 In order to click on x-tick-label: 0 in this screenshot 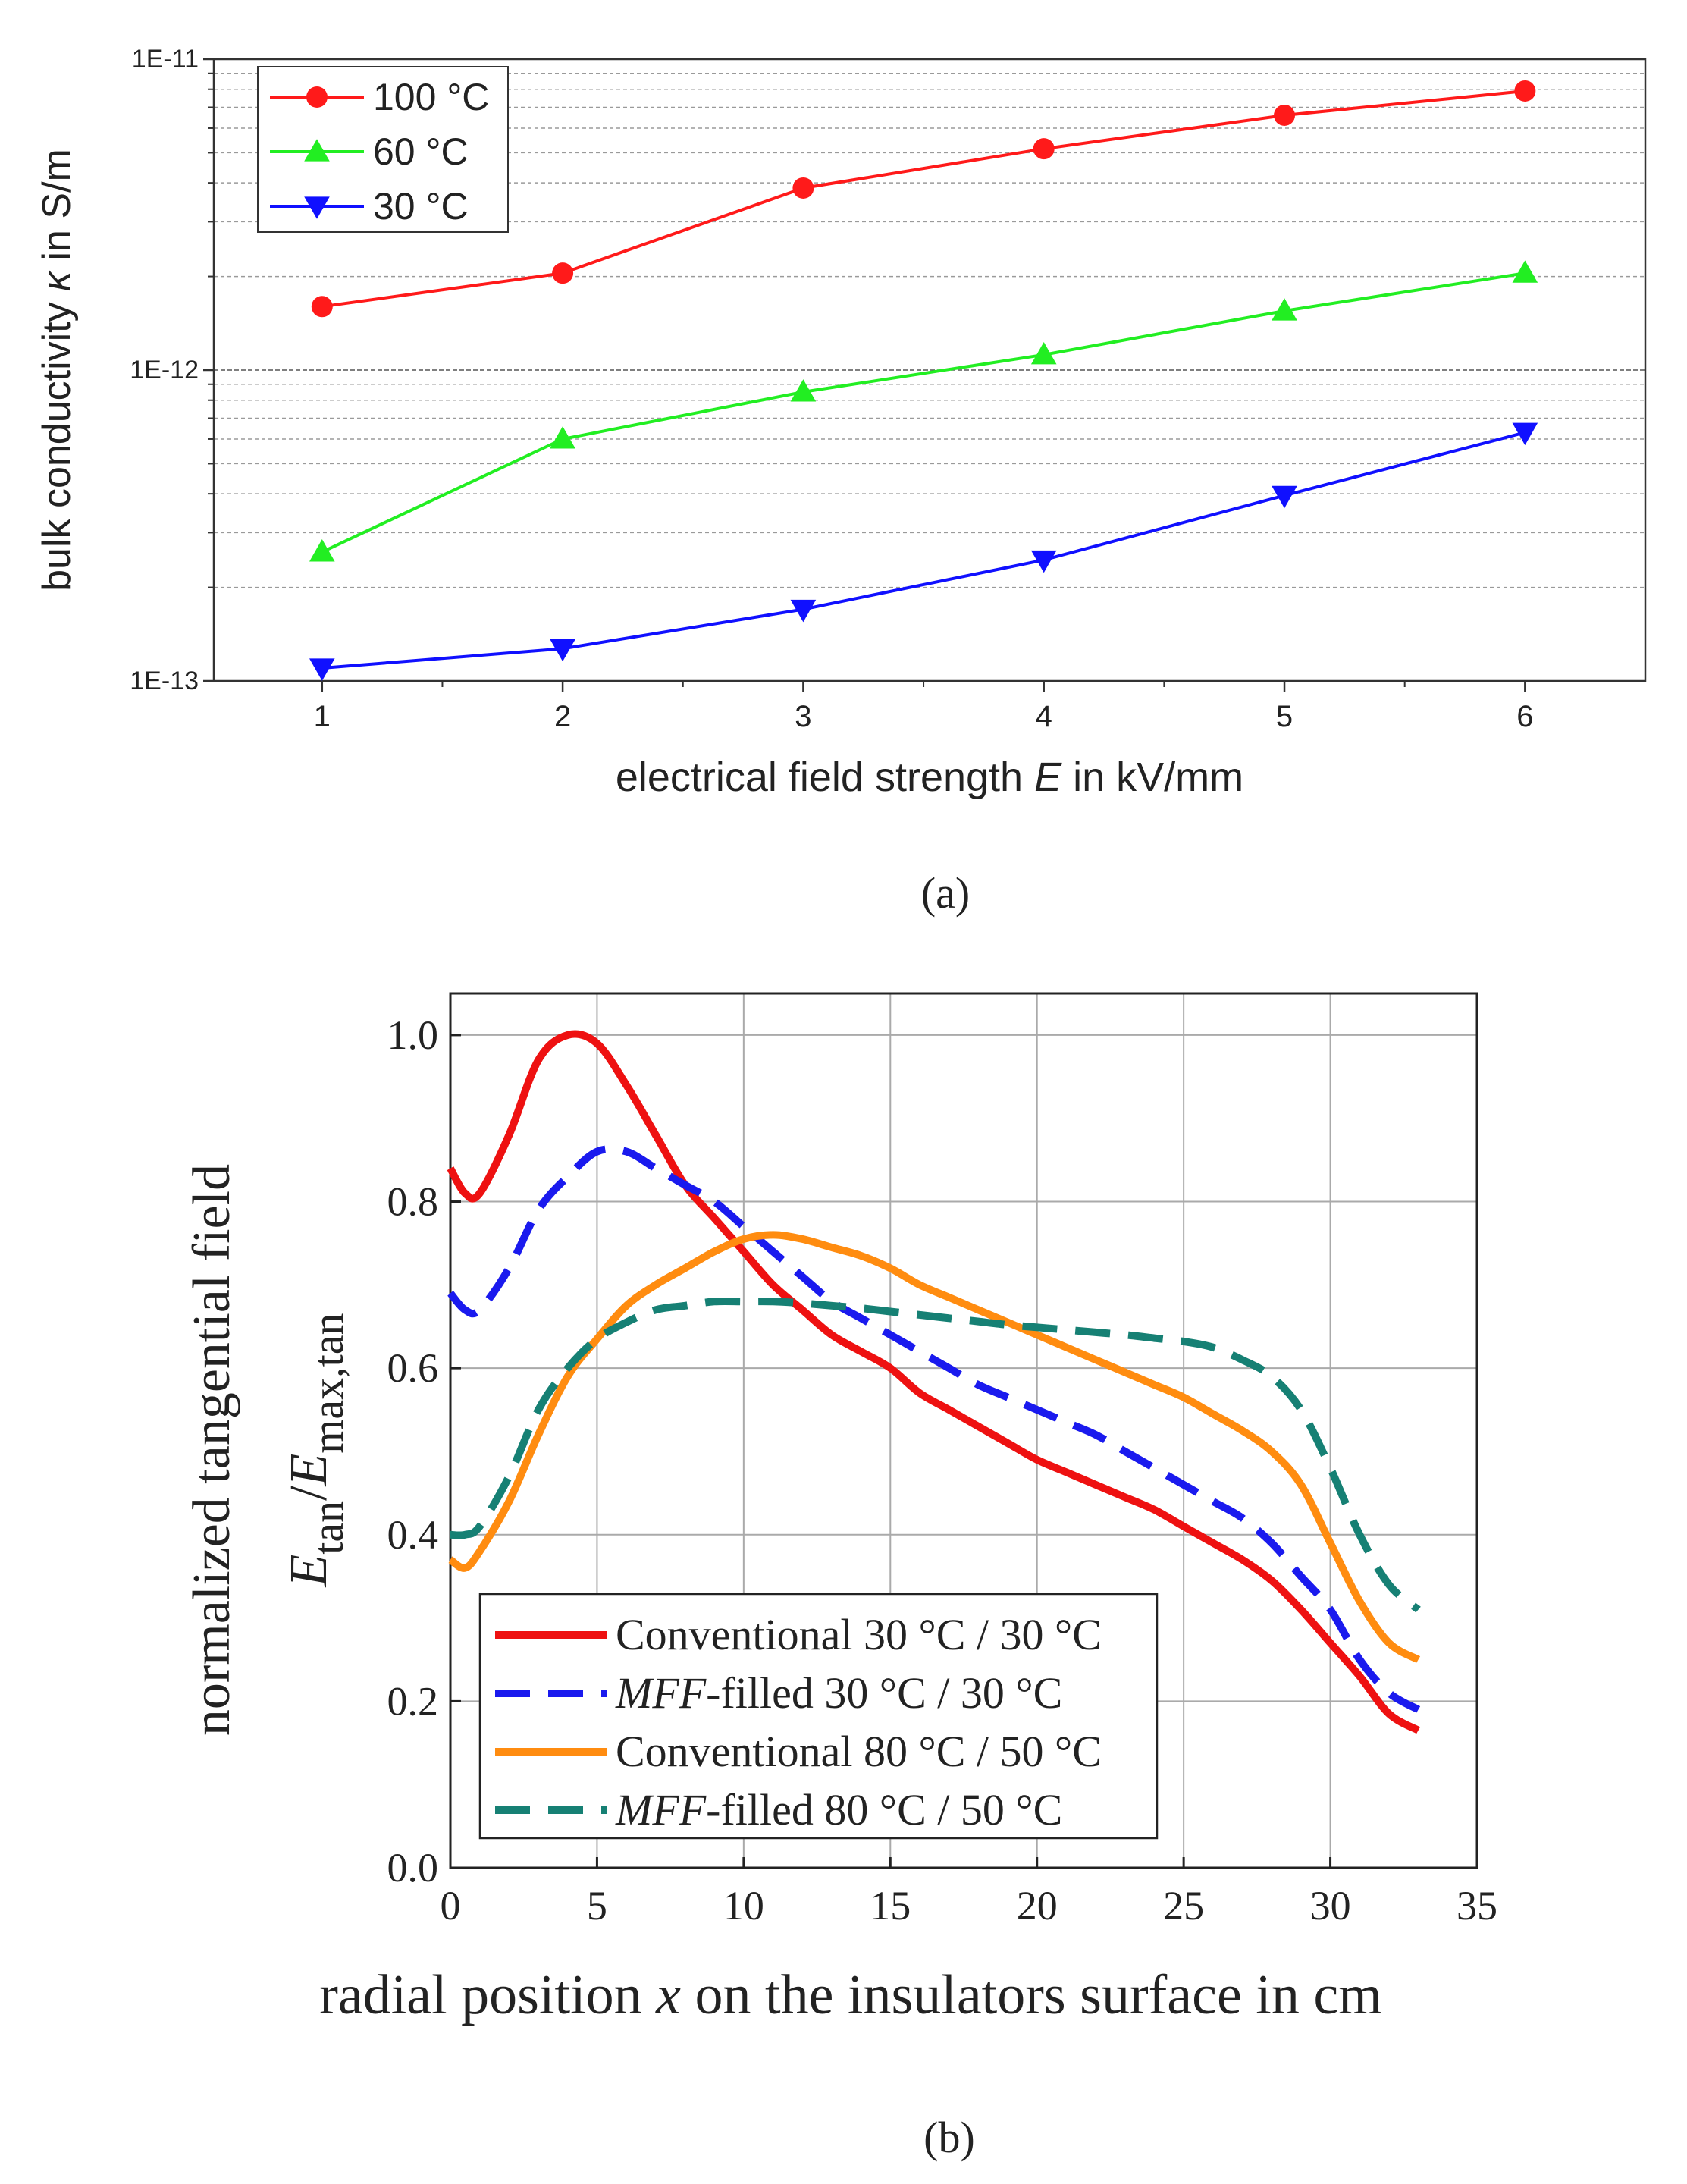, I will do `click(451, 1905)`.